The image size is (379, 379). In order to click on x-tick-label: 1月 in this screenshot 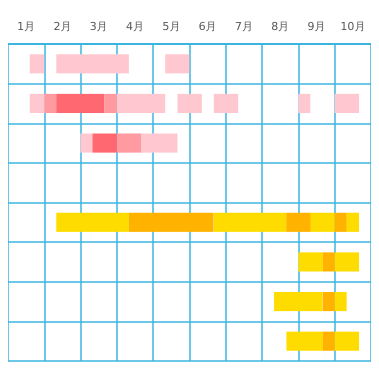, I will do `click(26, 26)`.